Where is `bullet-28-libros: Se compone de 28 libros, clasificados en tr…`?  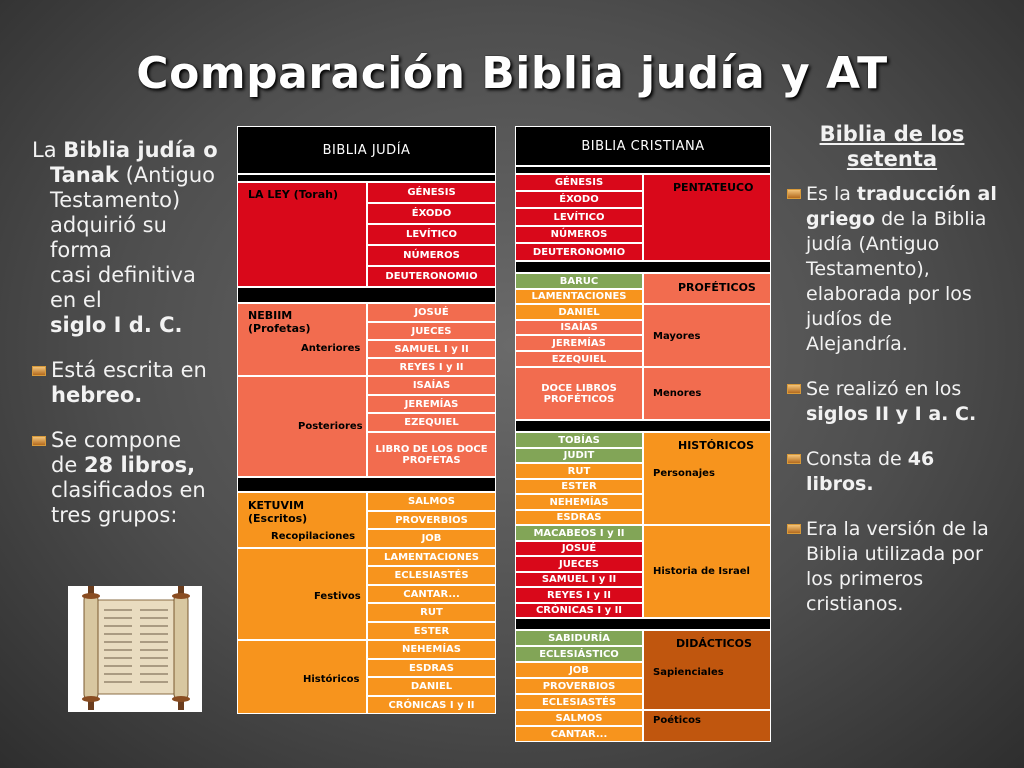
bullet-28-libros: Se compone de 28 libros, clasificados en tr… is located at coordinates (137, 478).